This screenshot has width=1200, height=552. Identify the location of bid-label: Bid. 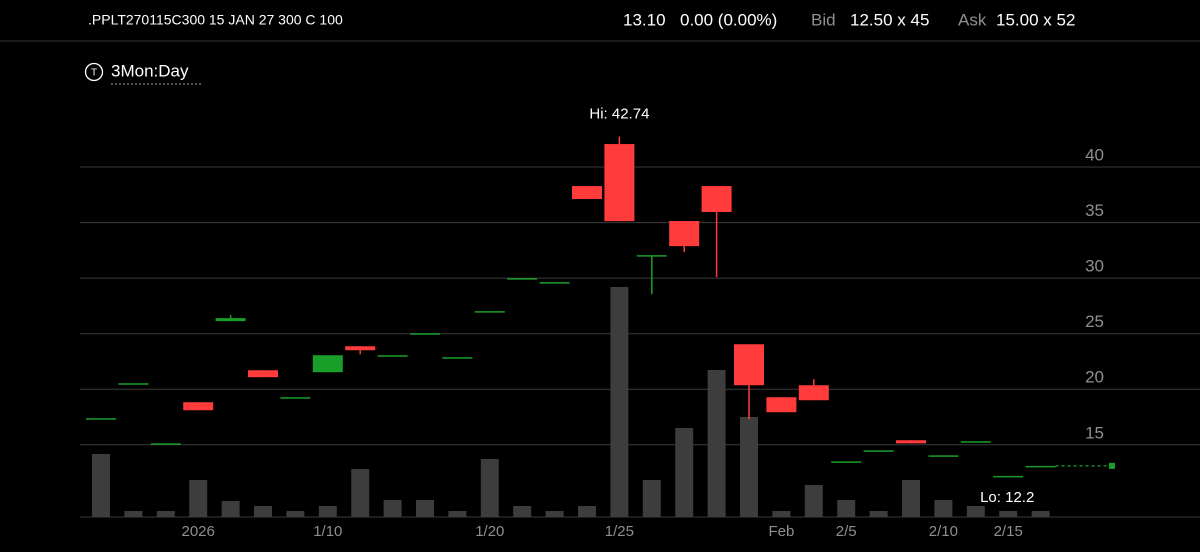
(823, 19).